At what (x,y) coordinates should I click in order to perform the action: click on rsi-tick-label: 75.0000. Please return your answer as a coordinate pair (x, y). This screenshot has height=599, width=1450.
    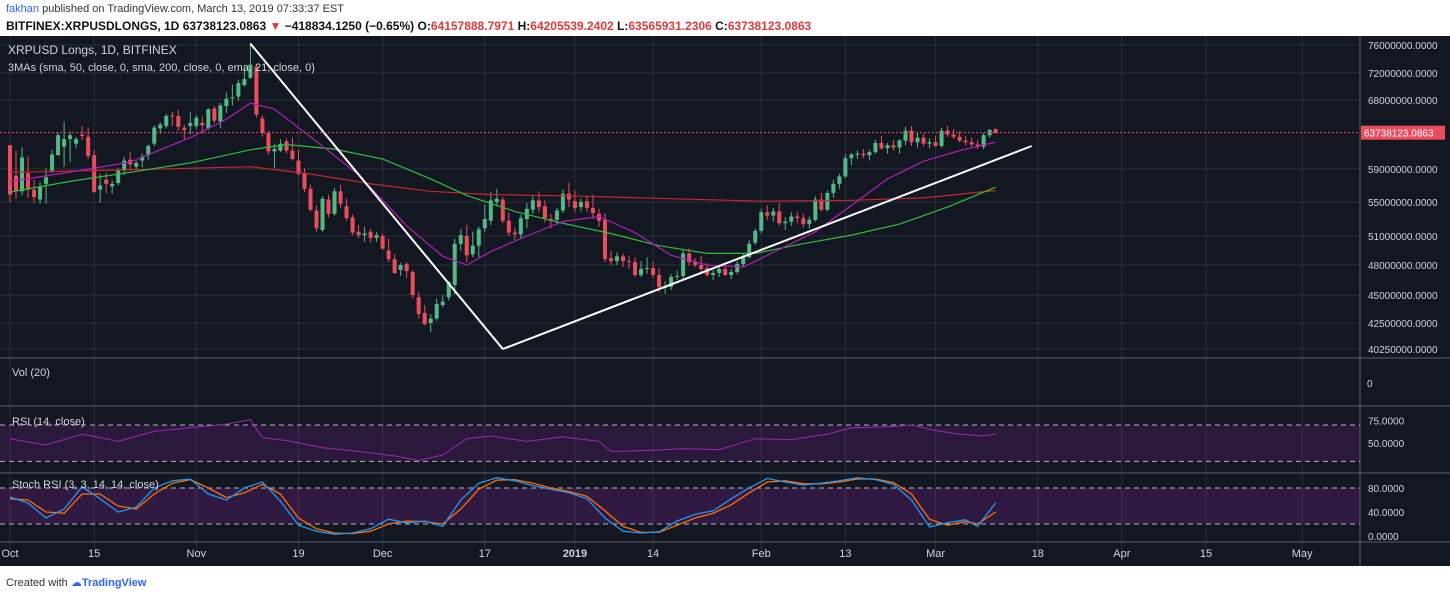
    Looking at the image, I should click on (1386, 422).